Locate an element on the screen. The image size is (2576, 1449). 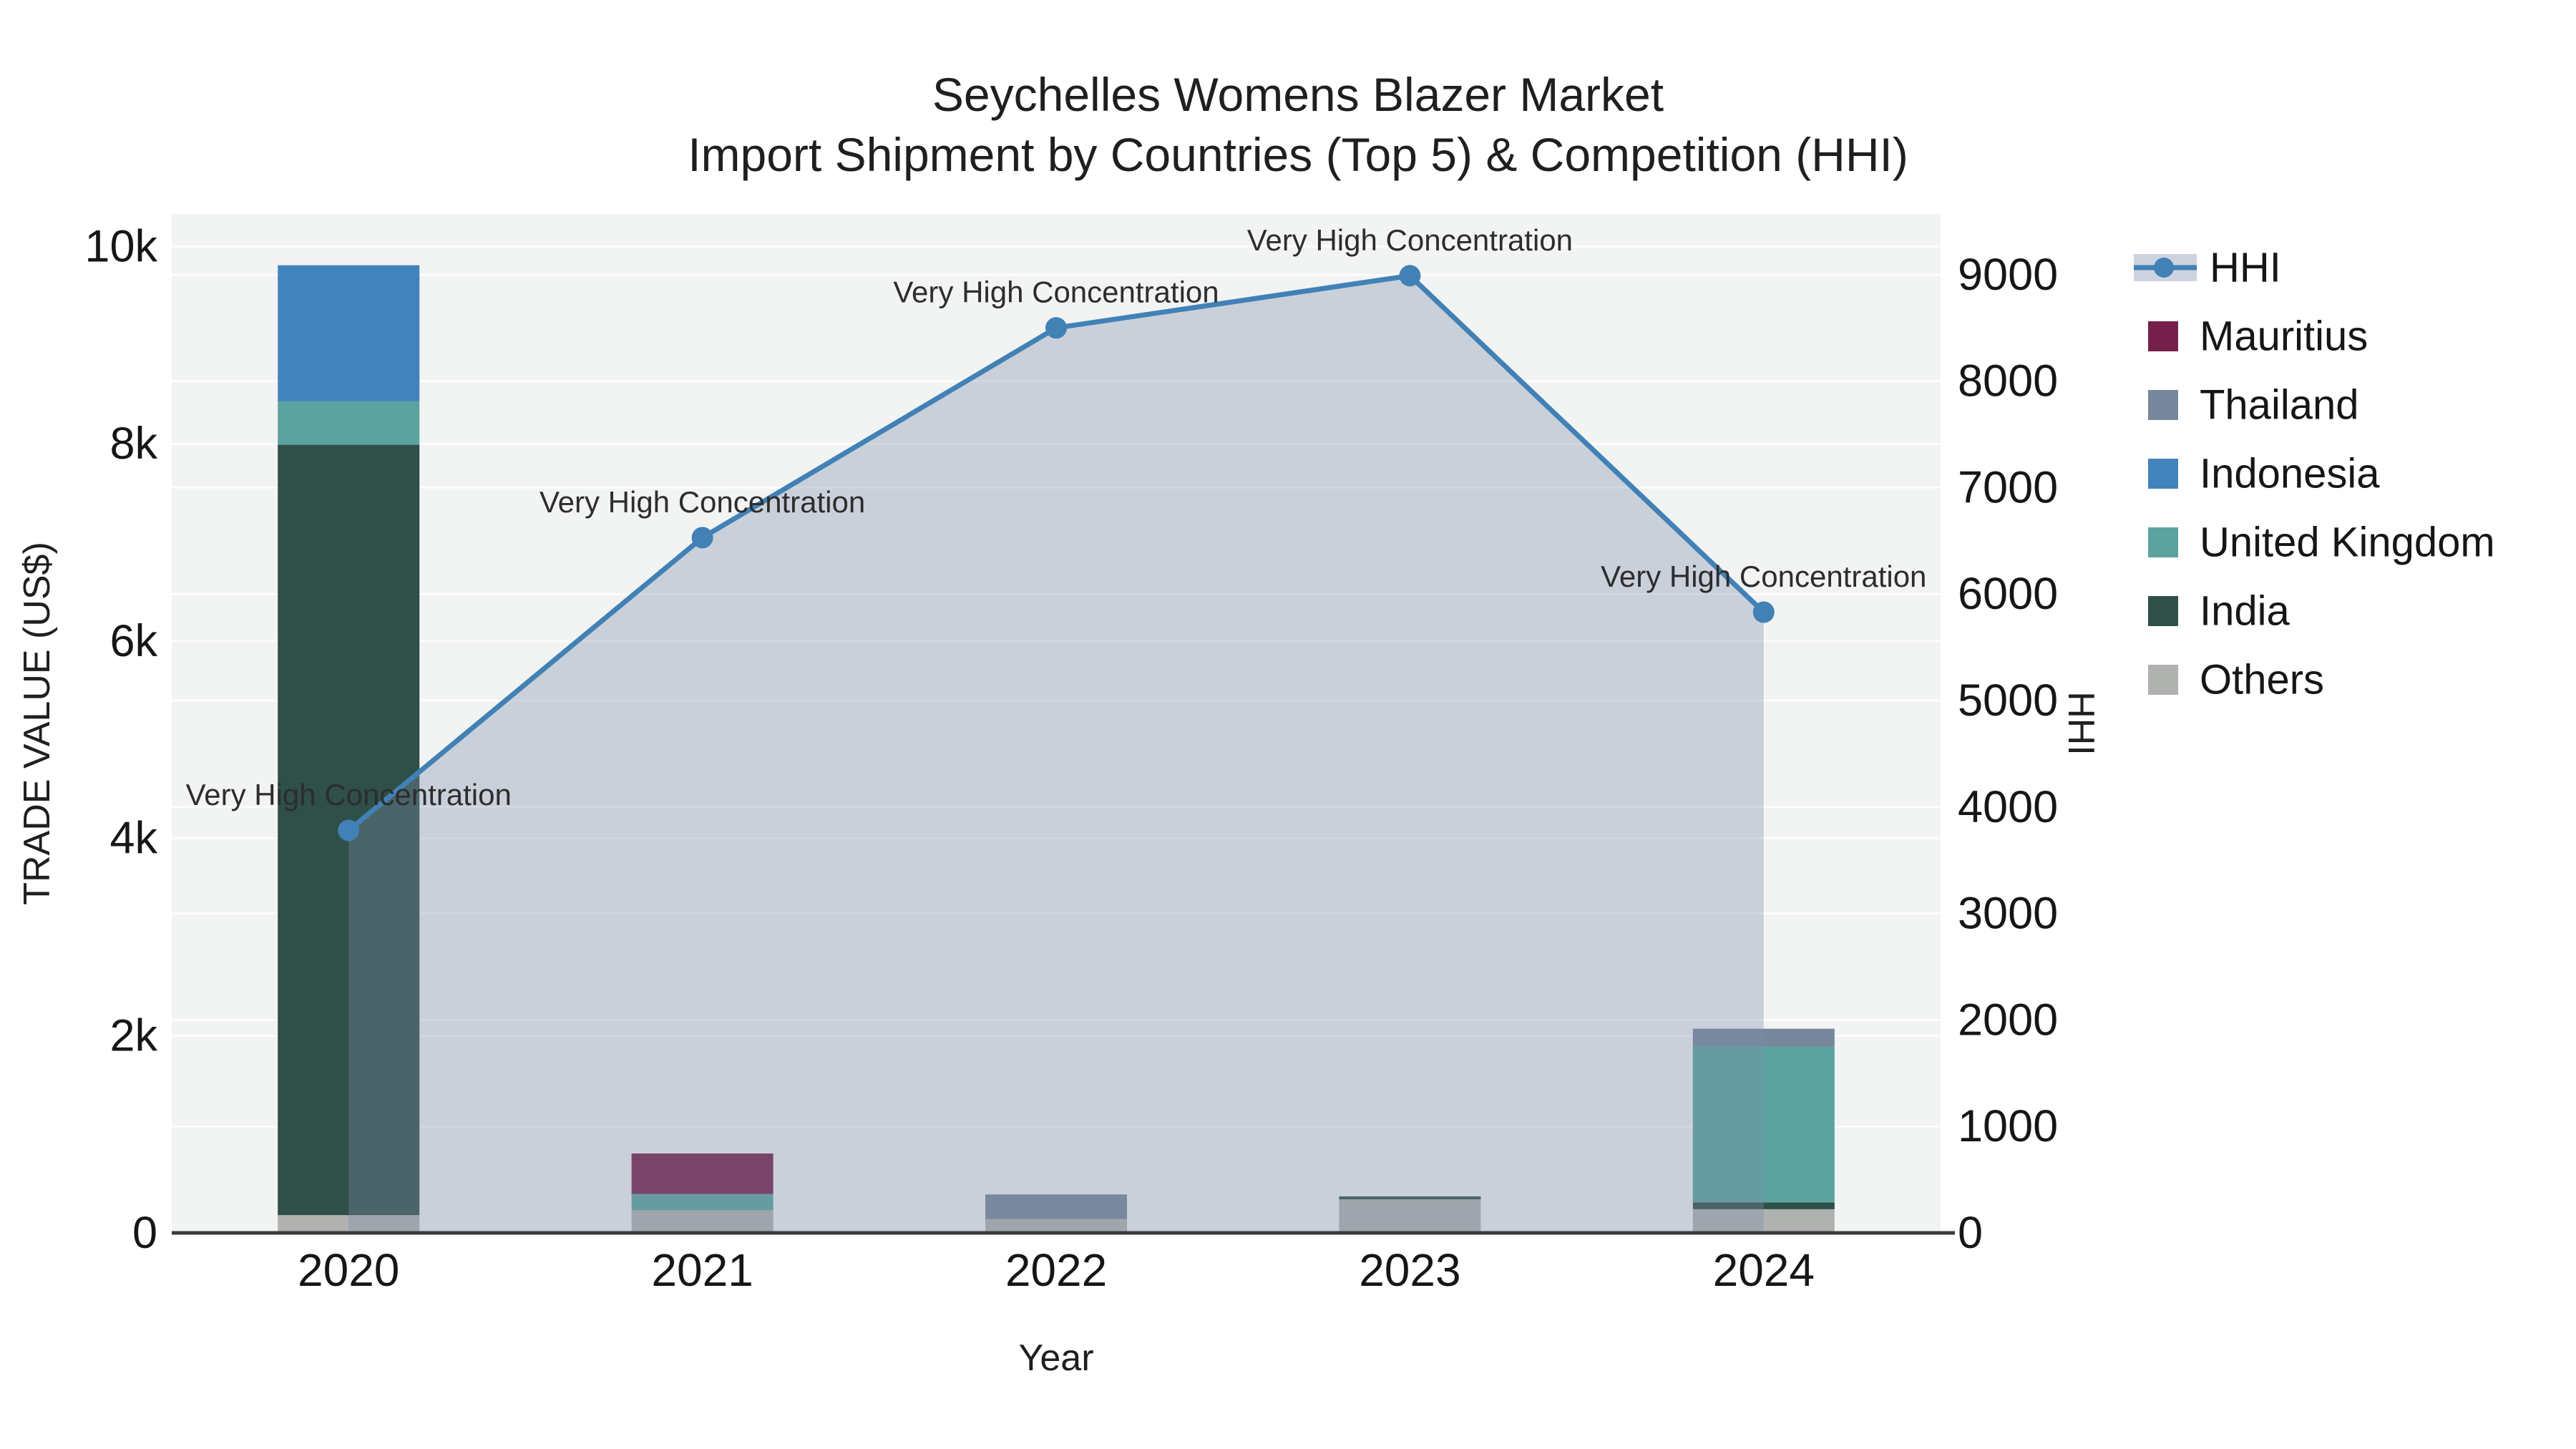
hhi-marker-2020 is located at coordinates (349, 830).